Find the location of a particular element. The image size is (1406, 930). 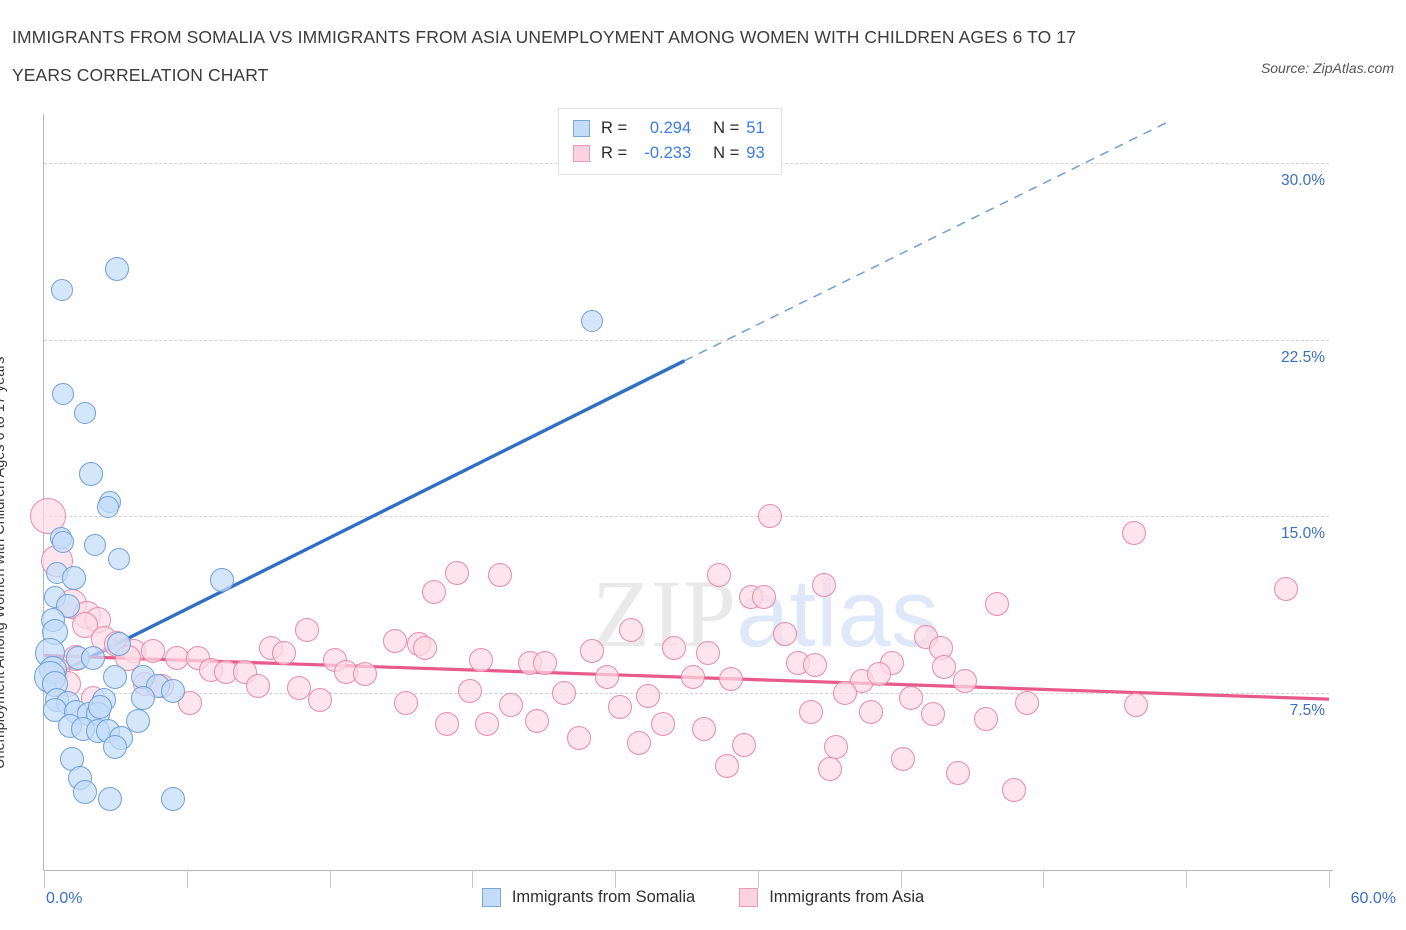

r-label: R = is located at coordinates (614, 153).